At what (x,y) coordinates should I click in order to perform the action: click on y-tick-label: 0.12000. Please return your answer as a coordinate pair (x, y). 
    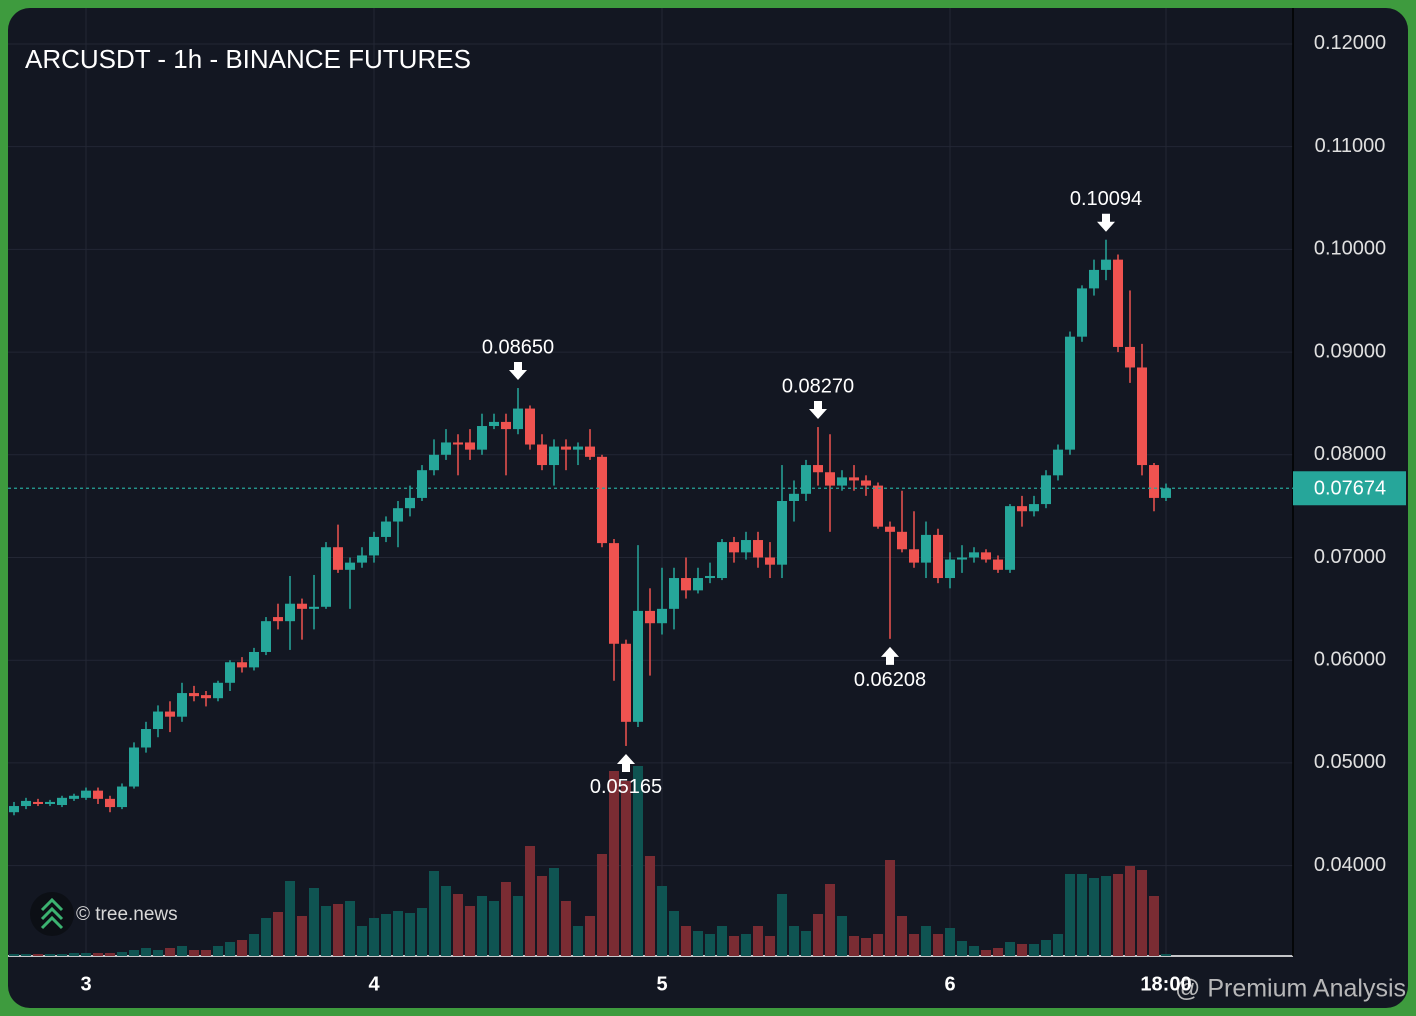
    Looking at the image, I should click on (1350, 43).